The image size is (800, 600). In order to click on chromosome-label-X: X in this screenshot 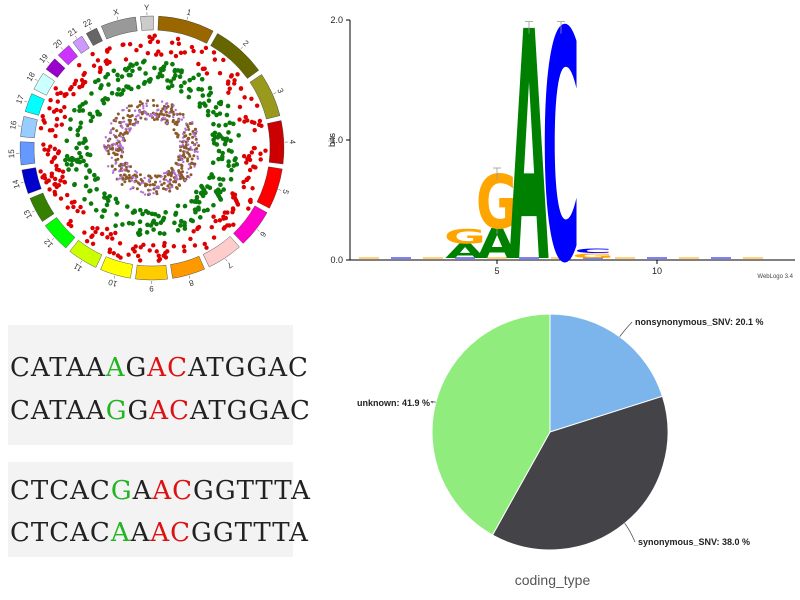, I will do `click(116, 12)`.